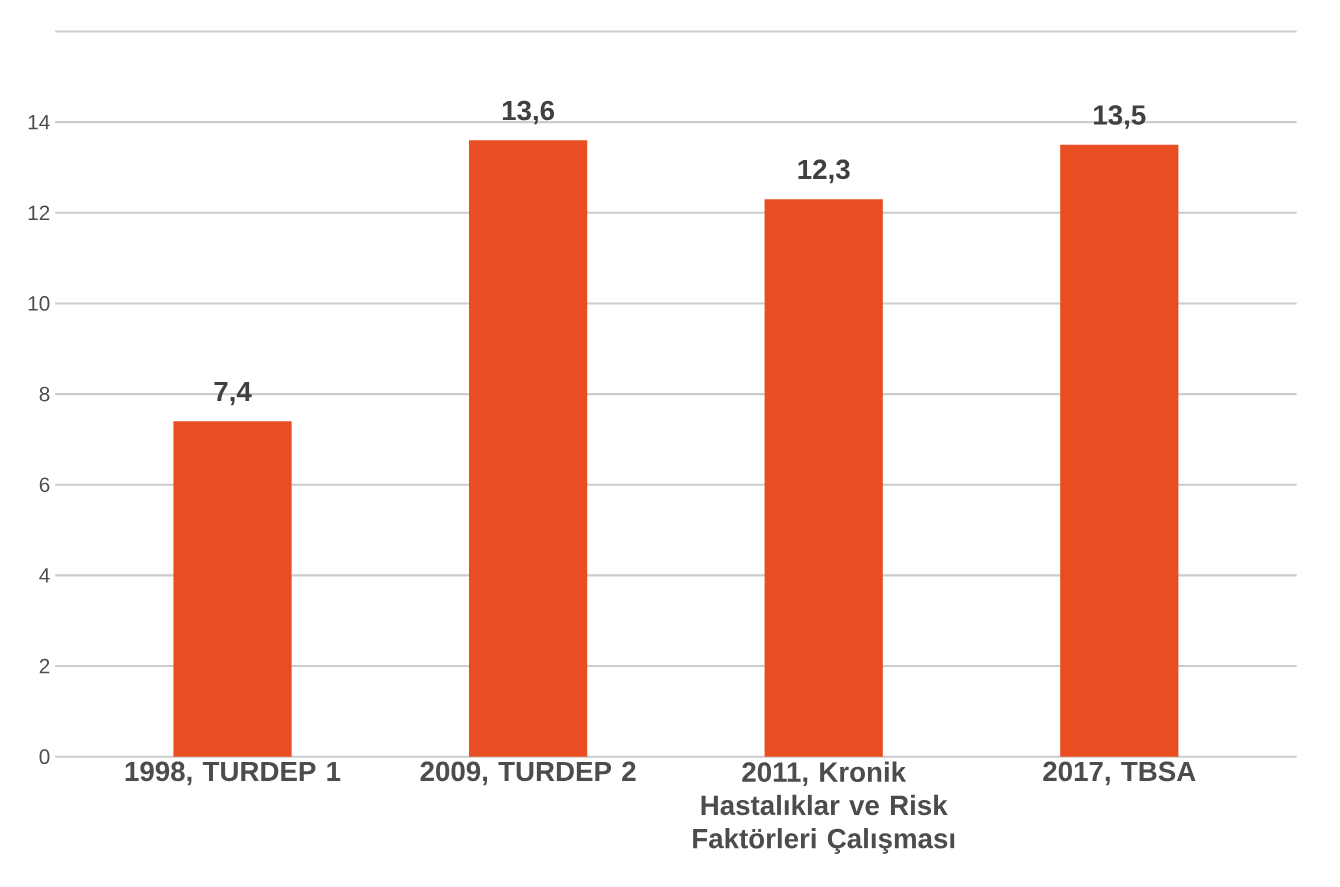 This screenshot has width=1340, height=887. I want to click on x-tick-label: 1998, TURDEP 1, so click(233, 773).